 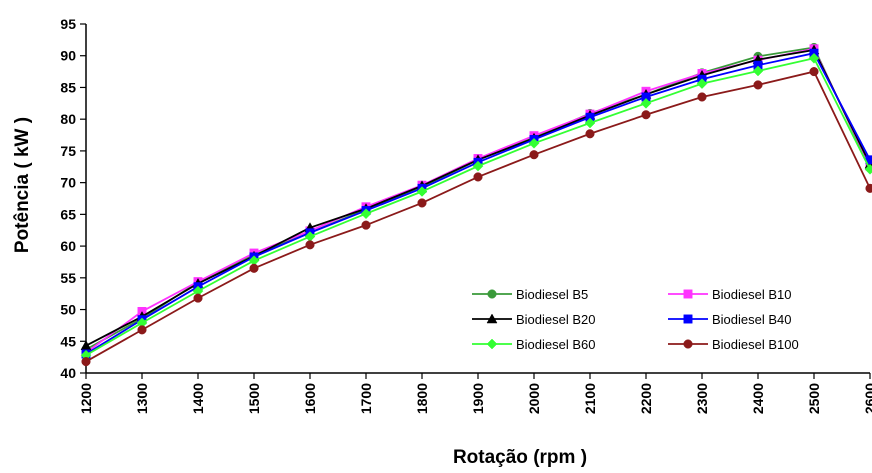 I want to click on legend-entry: Biodiesel B100, so click(x=733, y=344).